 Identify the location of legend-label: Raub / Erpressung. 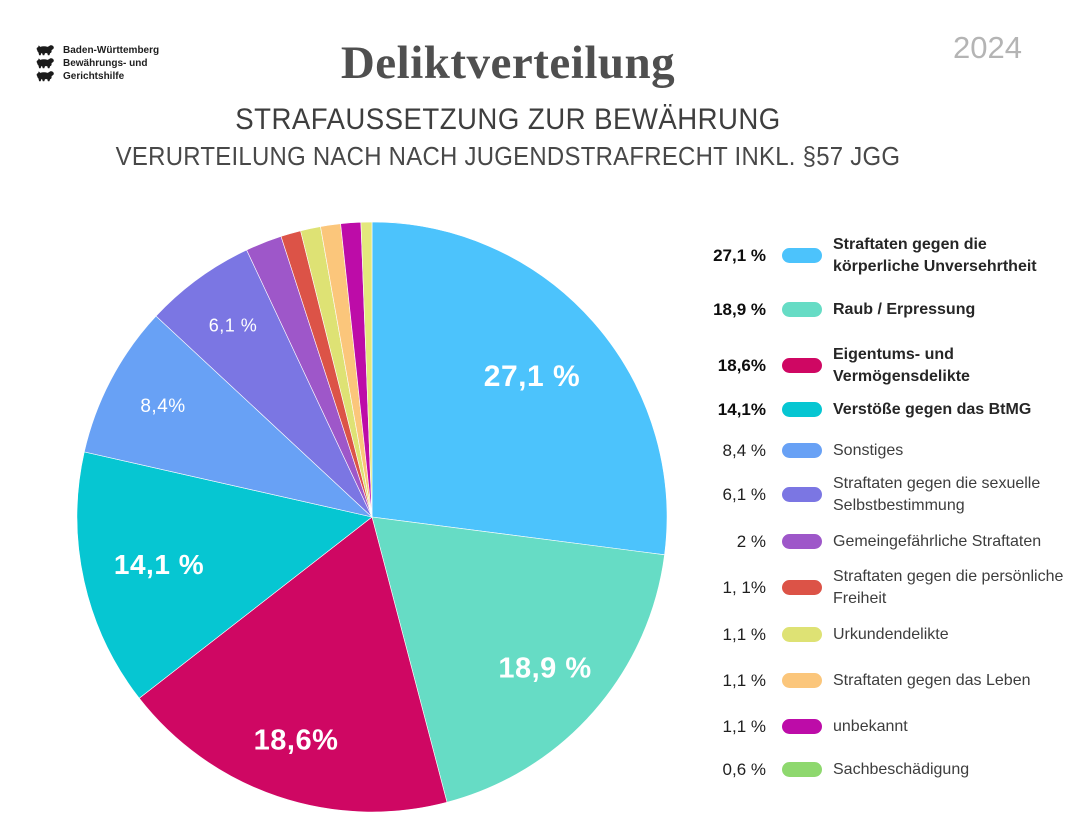
(949, 310).